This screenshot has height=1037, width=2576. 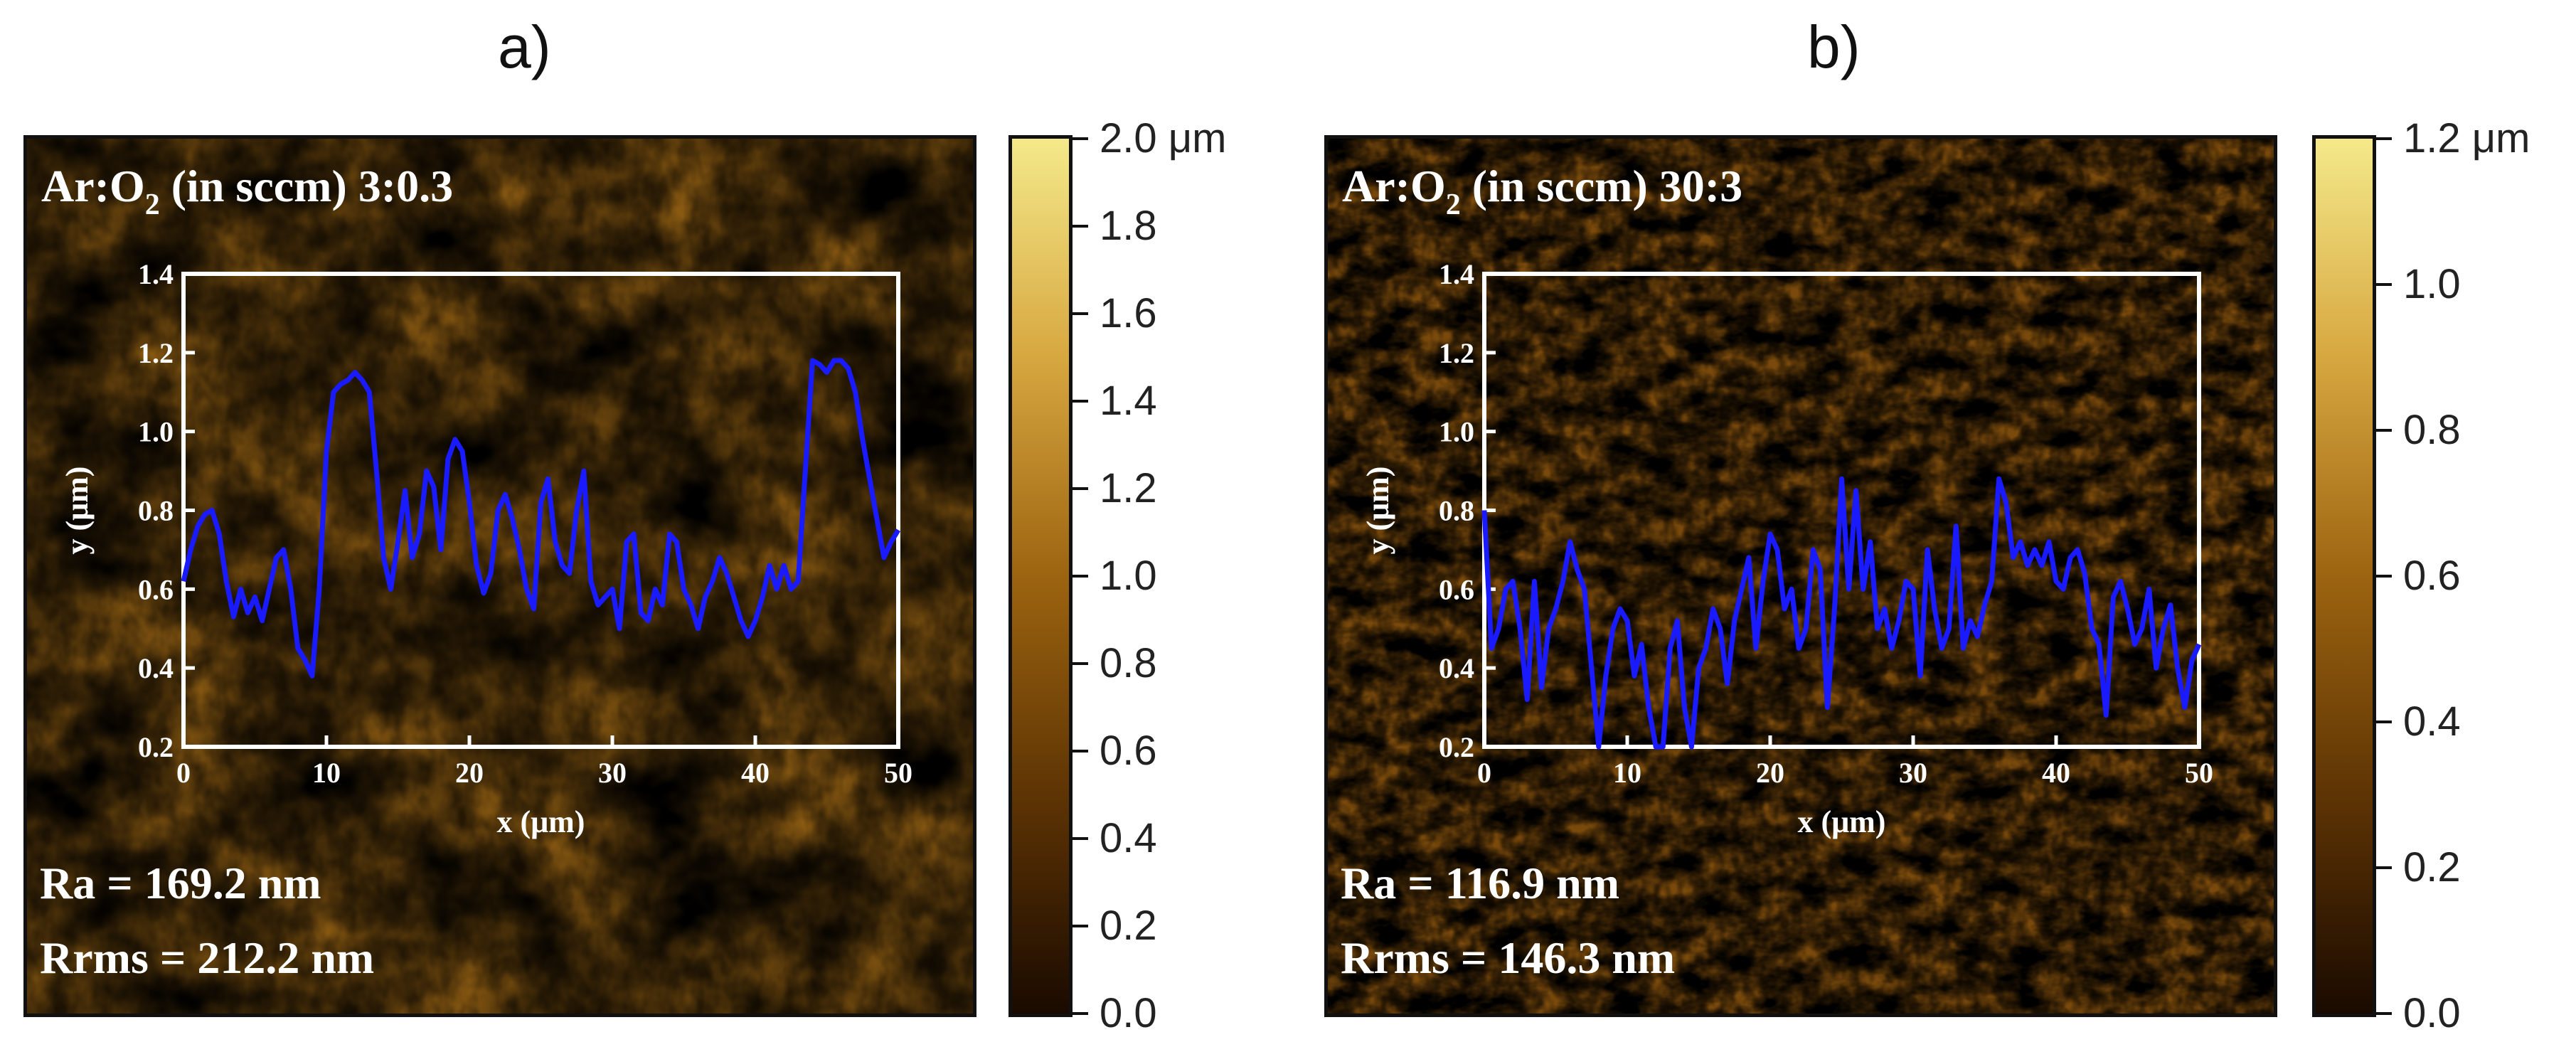 I want to click on panel-label: b), so click(x=1834, y=47).